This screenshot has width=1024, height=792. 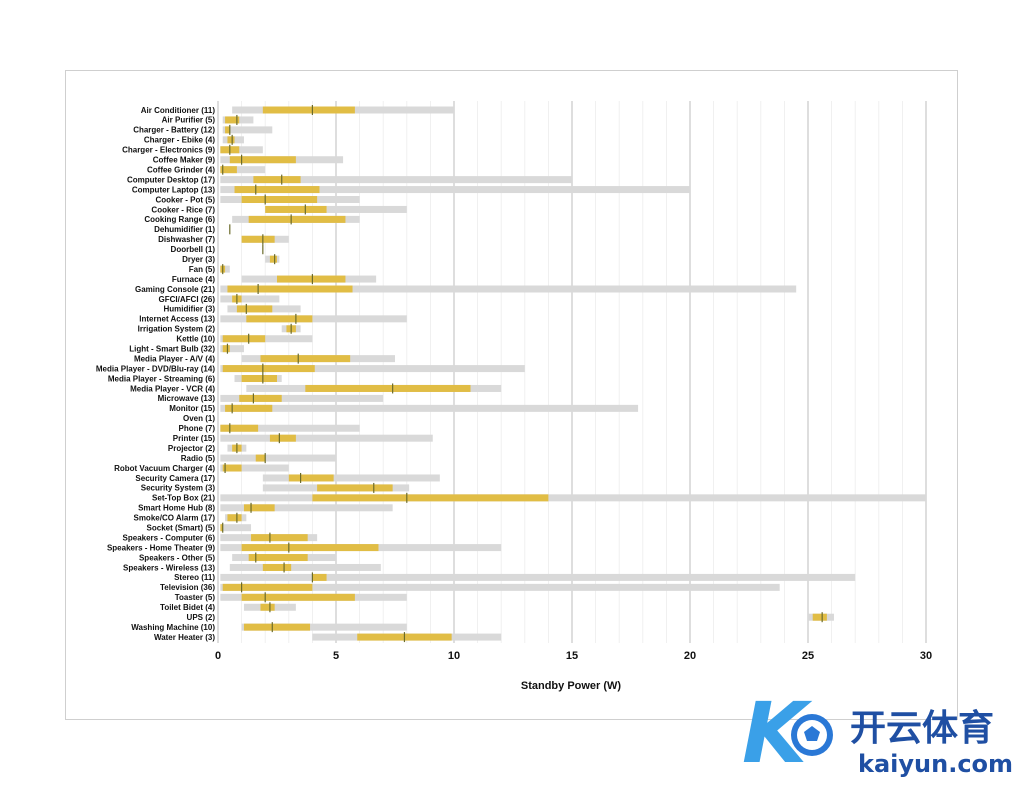 I want to click on x-tick-label: 25, so click(x=808, y=656).